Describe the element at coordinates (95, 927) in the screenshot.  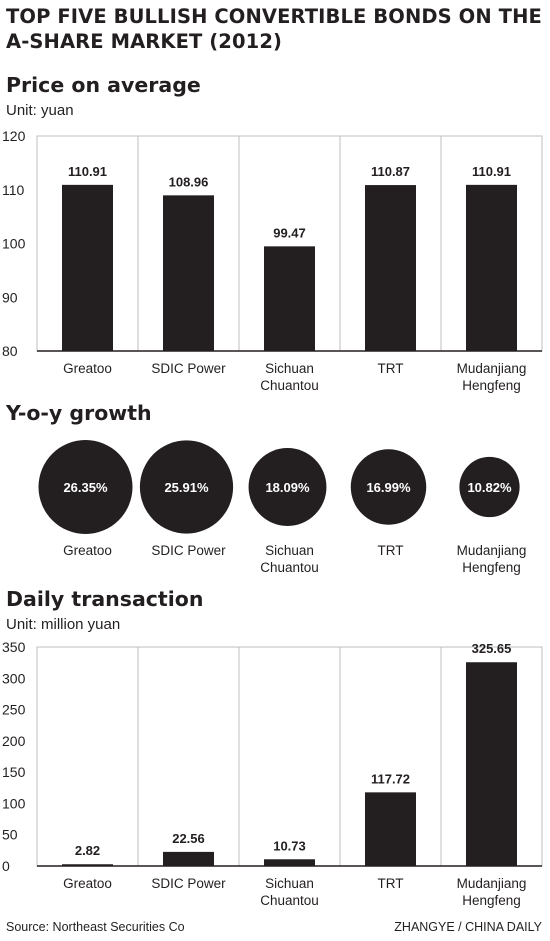
I see `source-note: Source: Northeast Securities Co` at that location.